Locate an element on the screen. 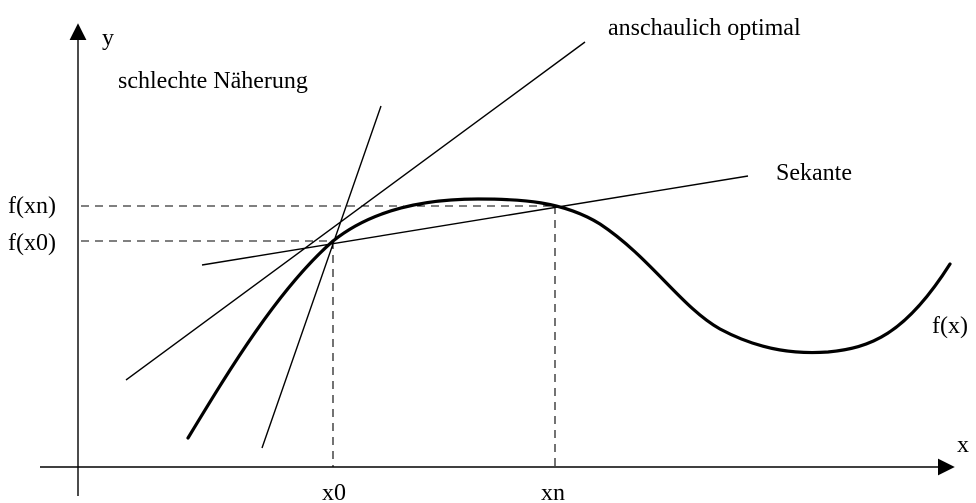 Image resolution: width=976 pixels, height=503 pixels. f-x0-label: f(x0) is located at coordinates (32, 243).